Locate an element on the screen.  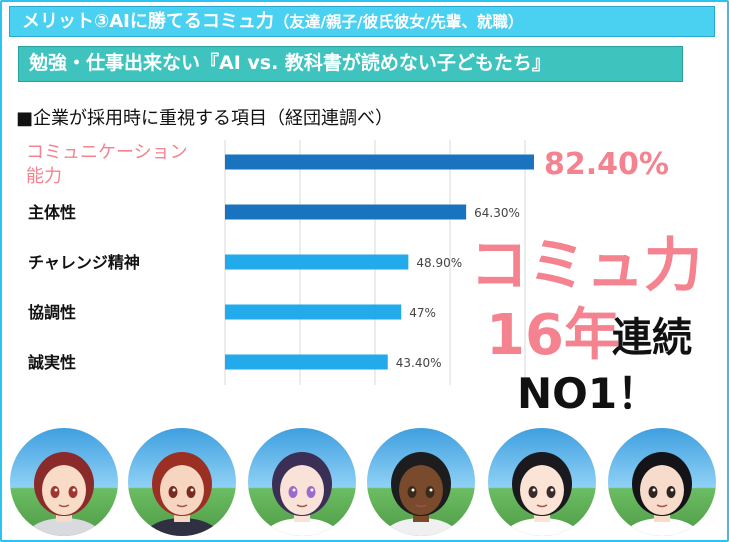
value-label-1: 64.30% is located at coordinates (497, 213).